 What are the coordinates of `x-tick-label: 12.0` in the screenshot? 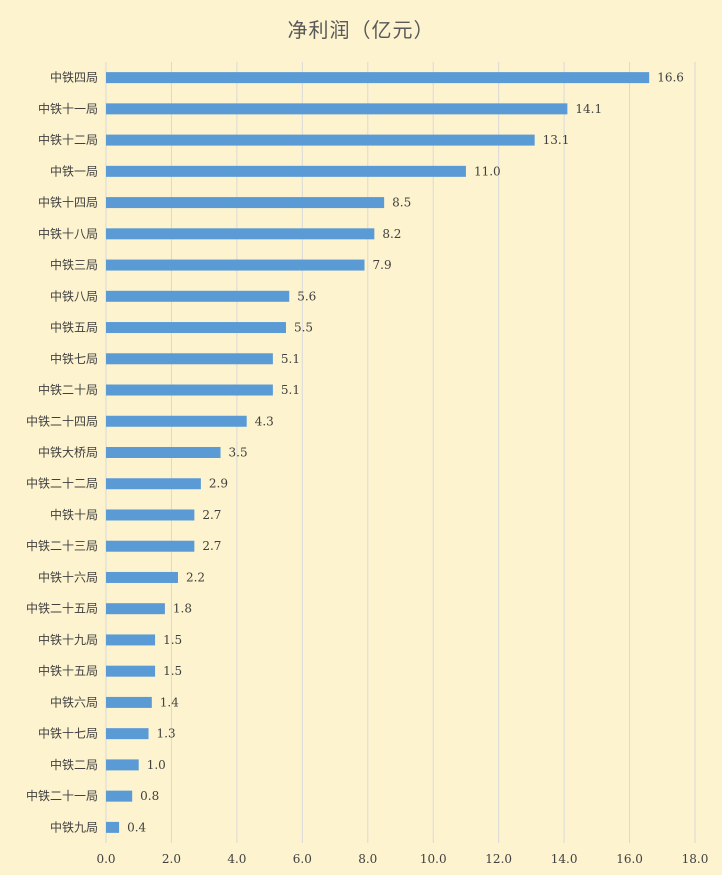 It's located at (498, 859).